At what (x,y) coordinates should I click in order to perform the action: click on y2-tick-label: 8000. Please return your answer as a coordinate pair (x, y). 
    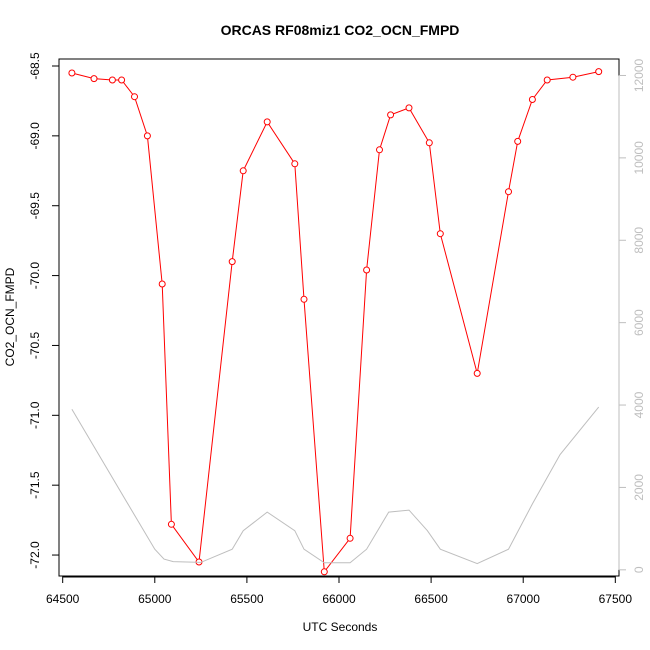
    Looking at the image, I should click on (639, 240).